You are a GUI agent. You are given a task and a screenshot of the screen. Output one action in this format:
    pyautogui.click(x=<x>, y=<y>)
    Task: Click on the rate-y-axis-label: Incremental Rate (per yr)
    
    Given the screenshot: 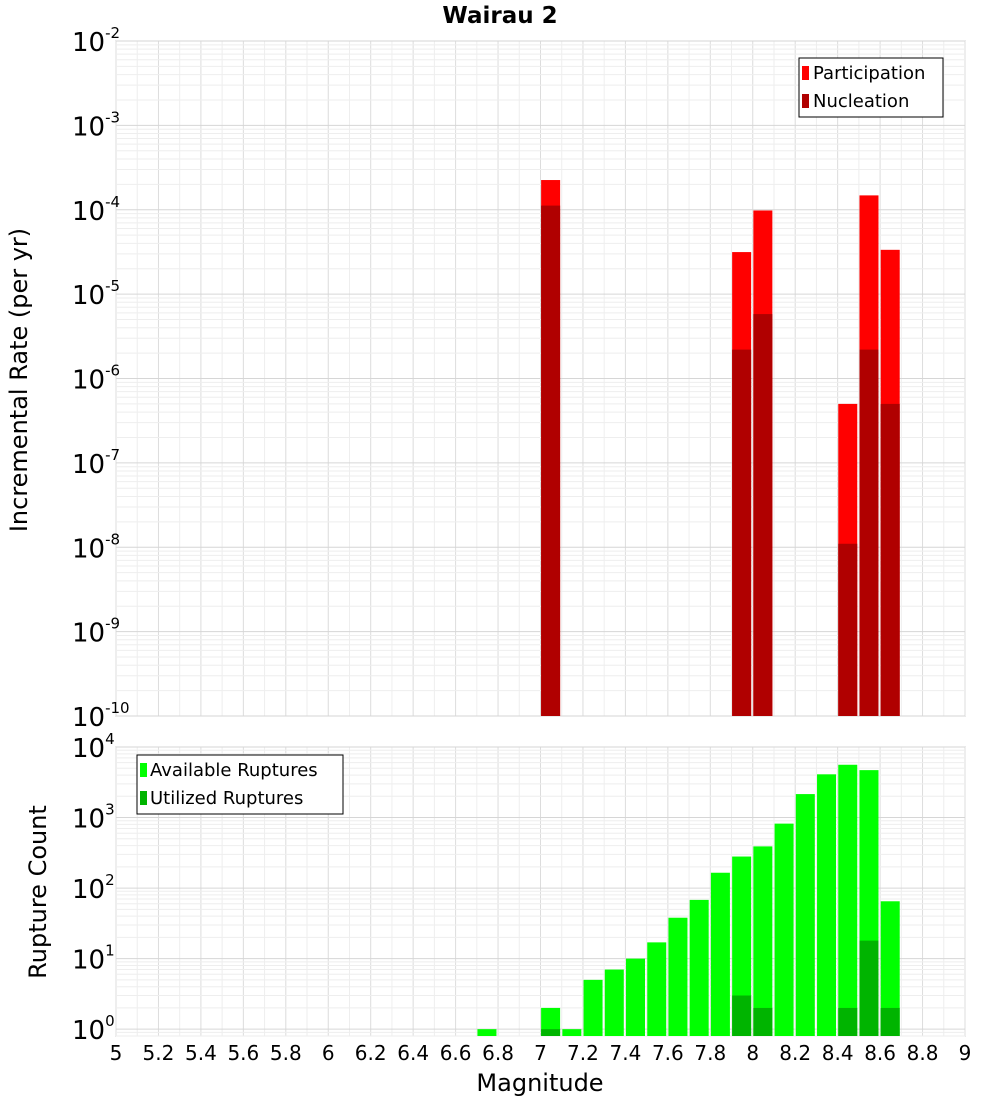 What is the action you would take?
    pyautogui.click(x=19, y=380)
    